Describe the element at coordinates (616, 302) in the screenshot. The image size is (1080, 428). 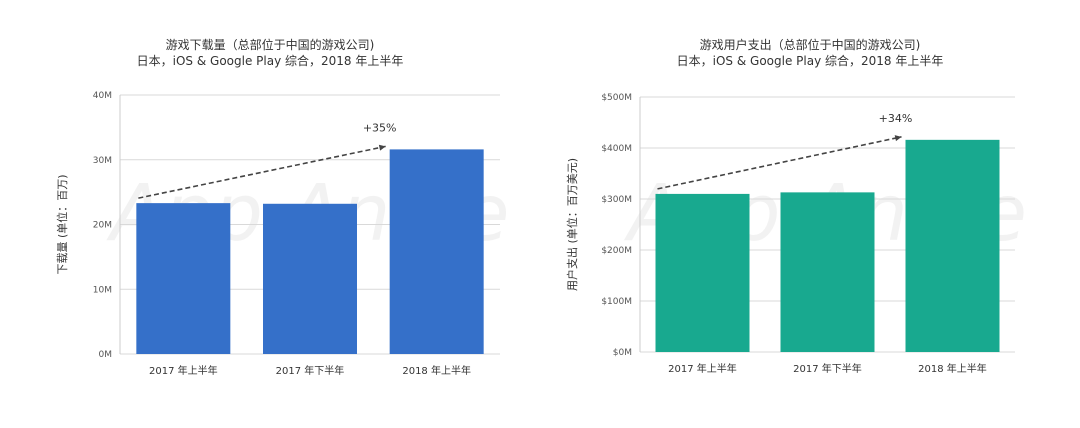
I see `y-tick-label: $100M` at that location.